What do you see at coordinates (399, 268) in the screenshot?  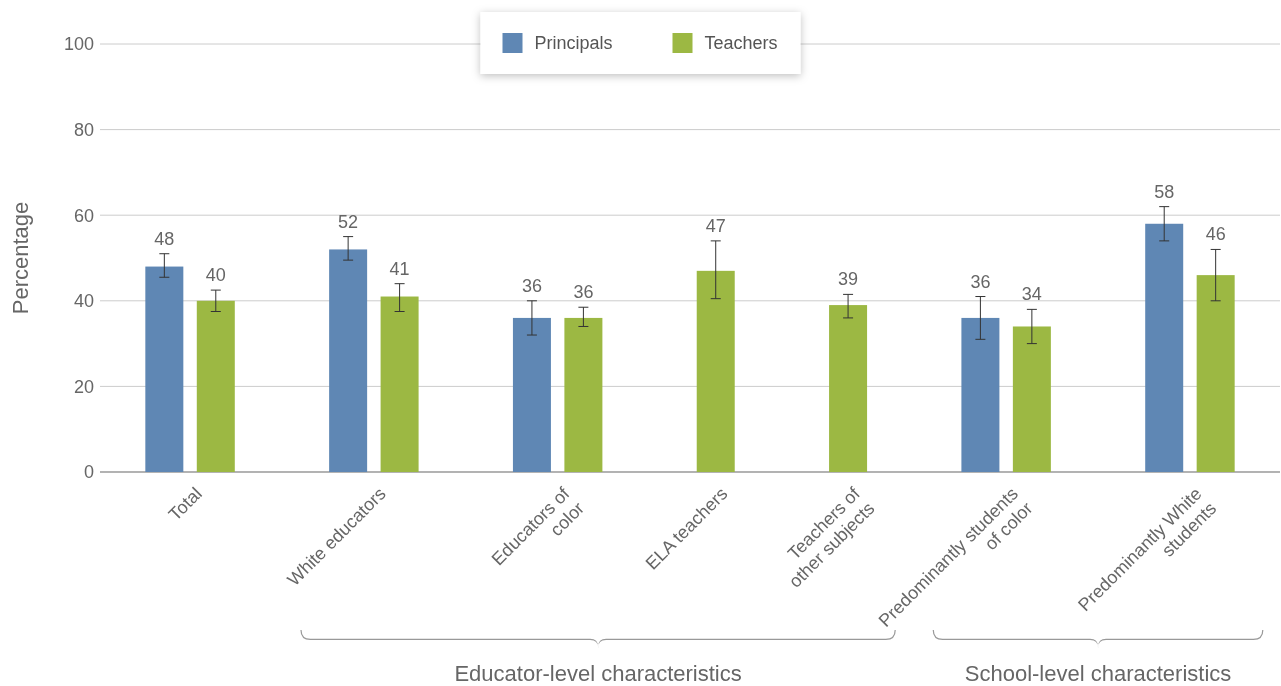 I see `data-label: 41` at bounding box center [399, 268].